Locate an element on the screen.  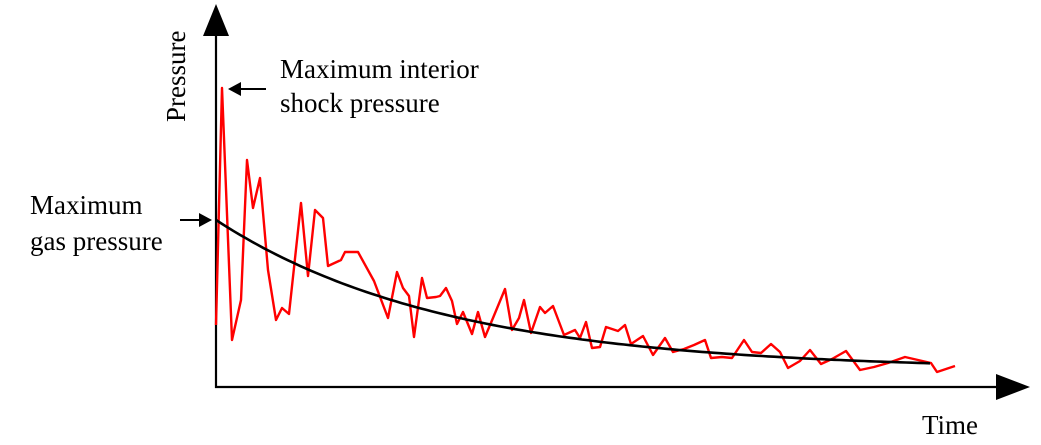
gas-pointer-arrow-icon is located at coordinates (205, 220).